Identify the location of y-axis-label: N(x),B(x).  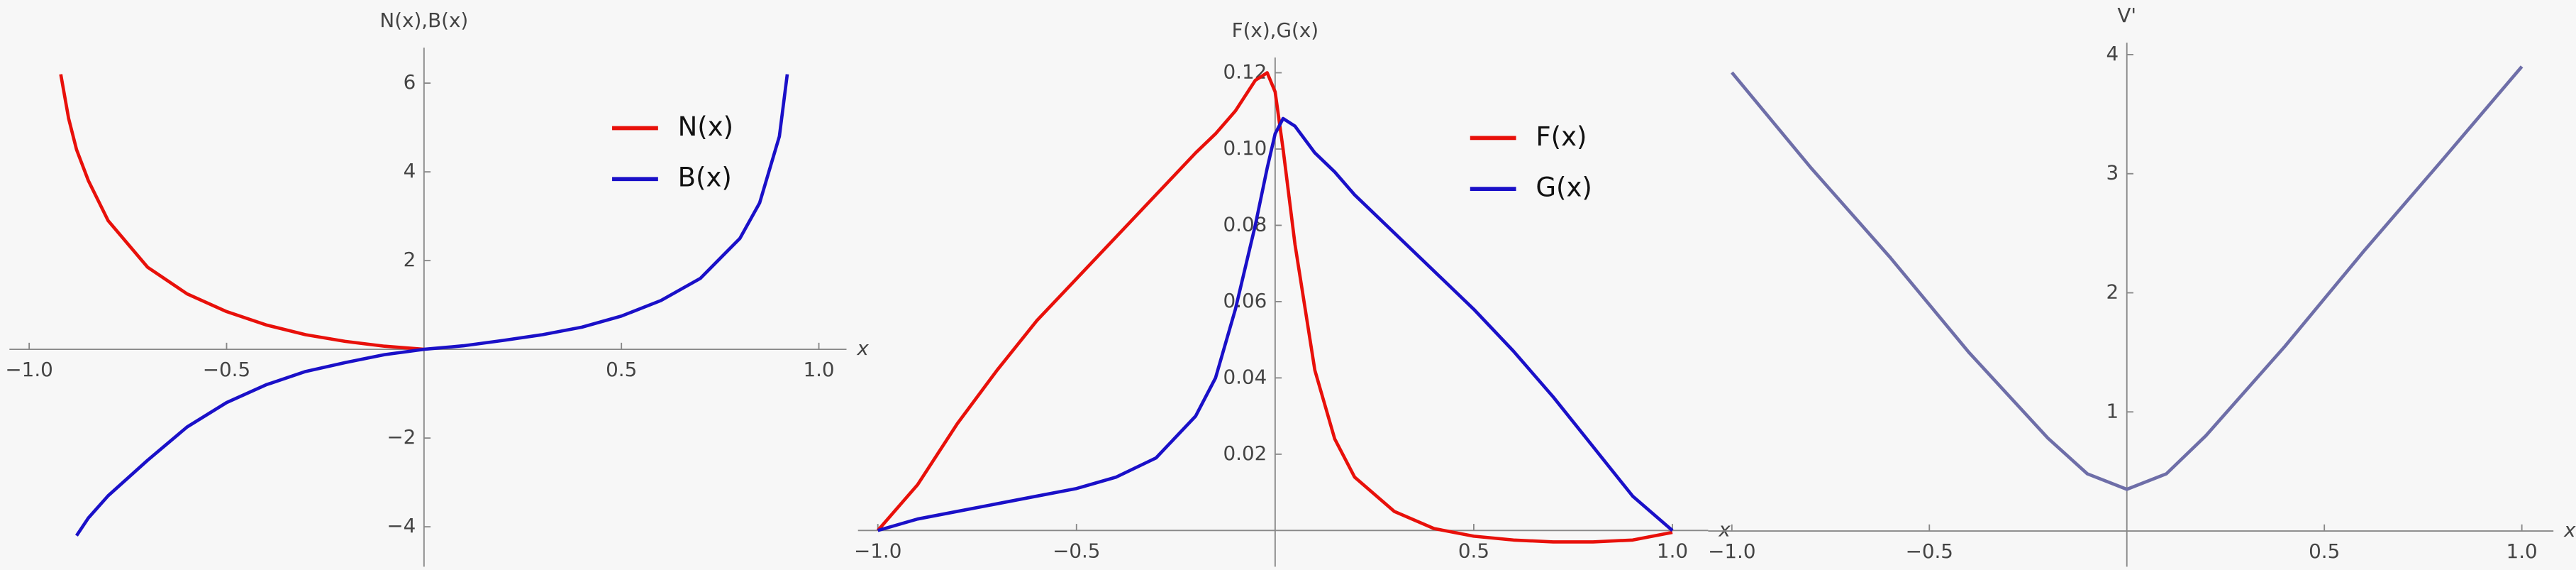
(424, 20).